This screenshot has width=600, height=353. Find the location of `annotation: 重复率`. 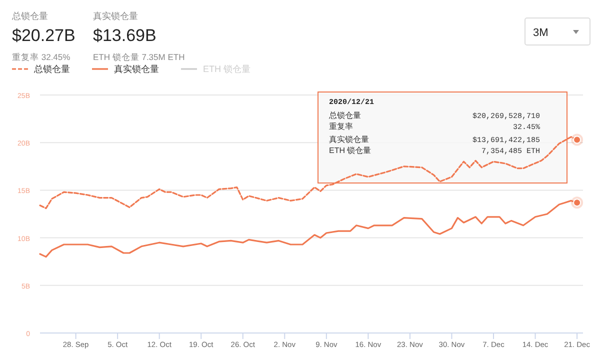

annotation: 重复率 is located at coordinates (341, 126).